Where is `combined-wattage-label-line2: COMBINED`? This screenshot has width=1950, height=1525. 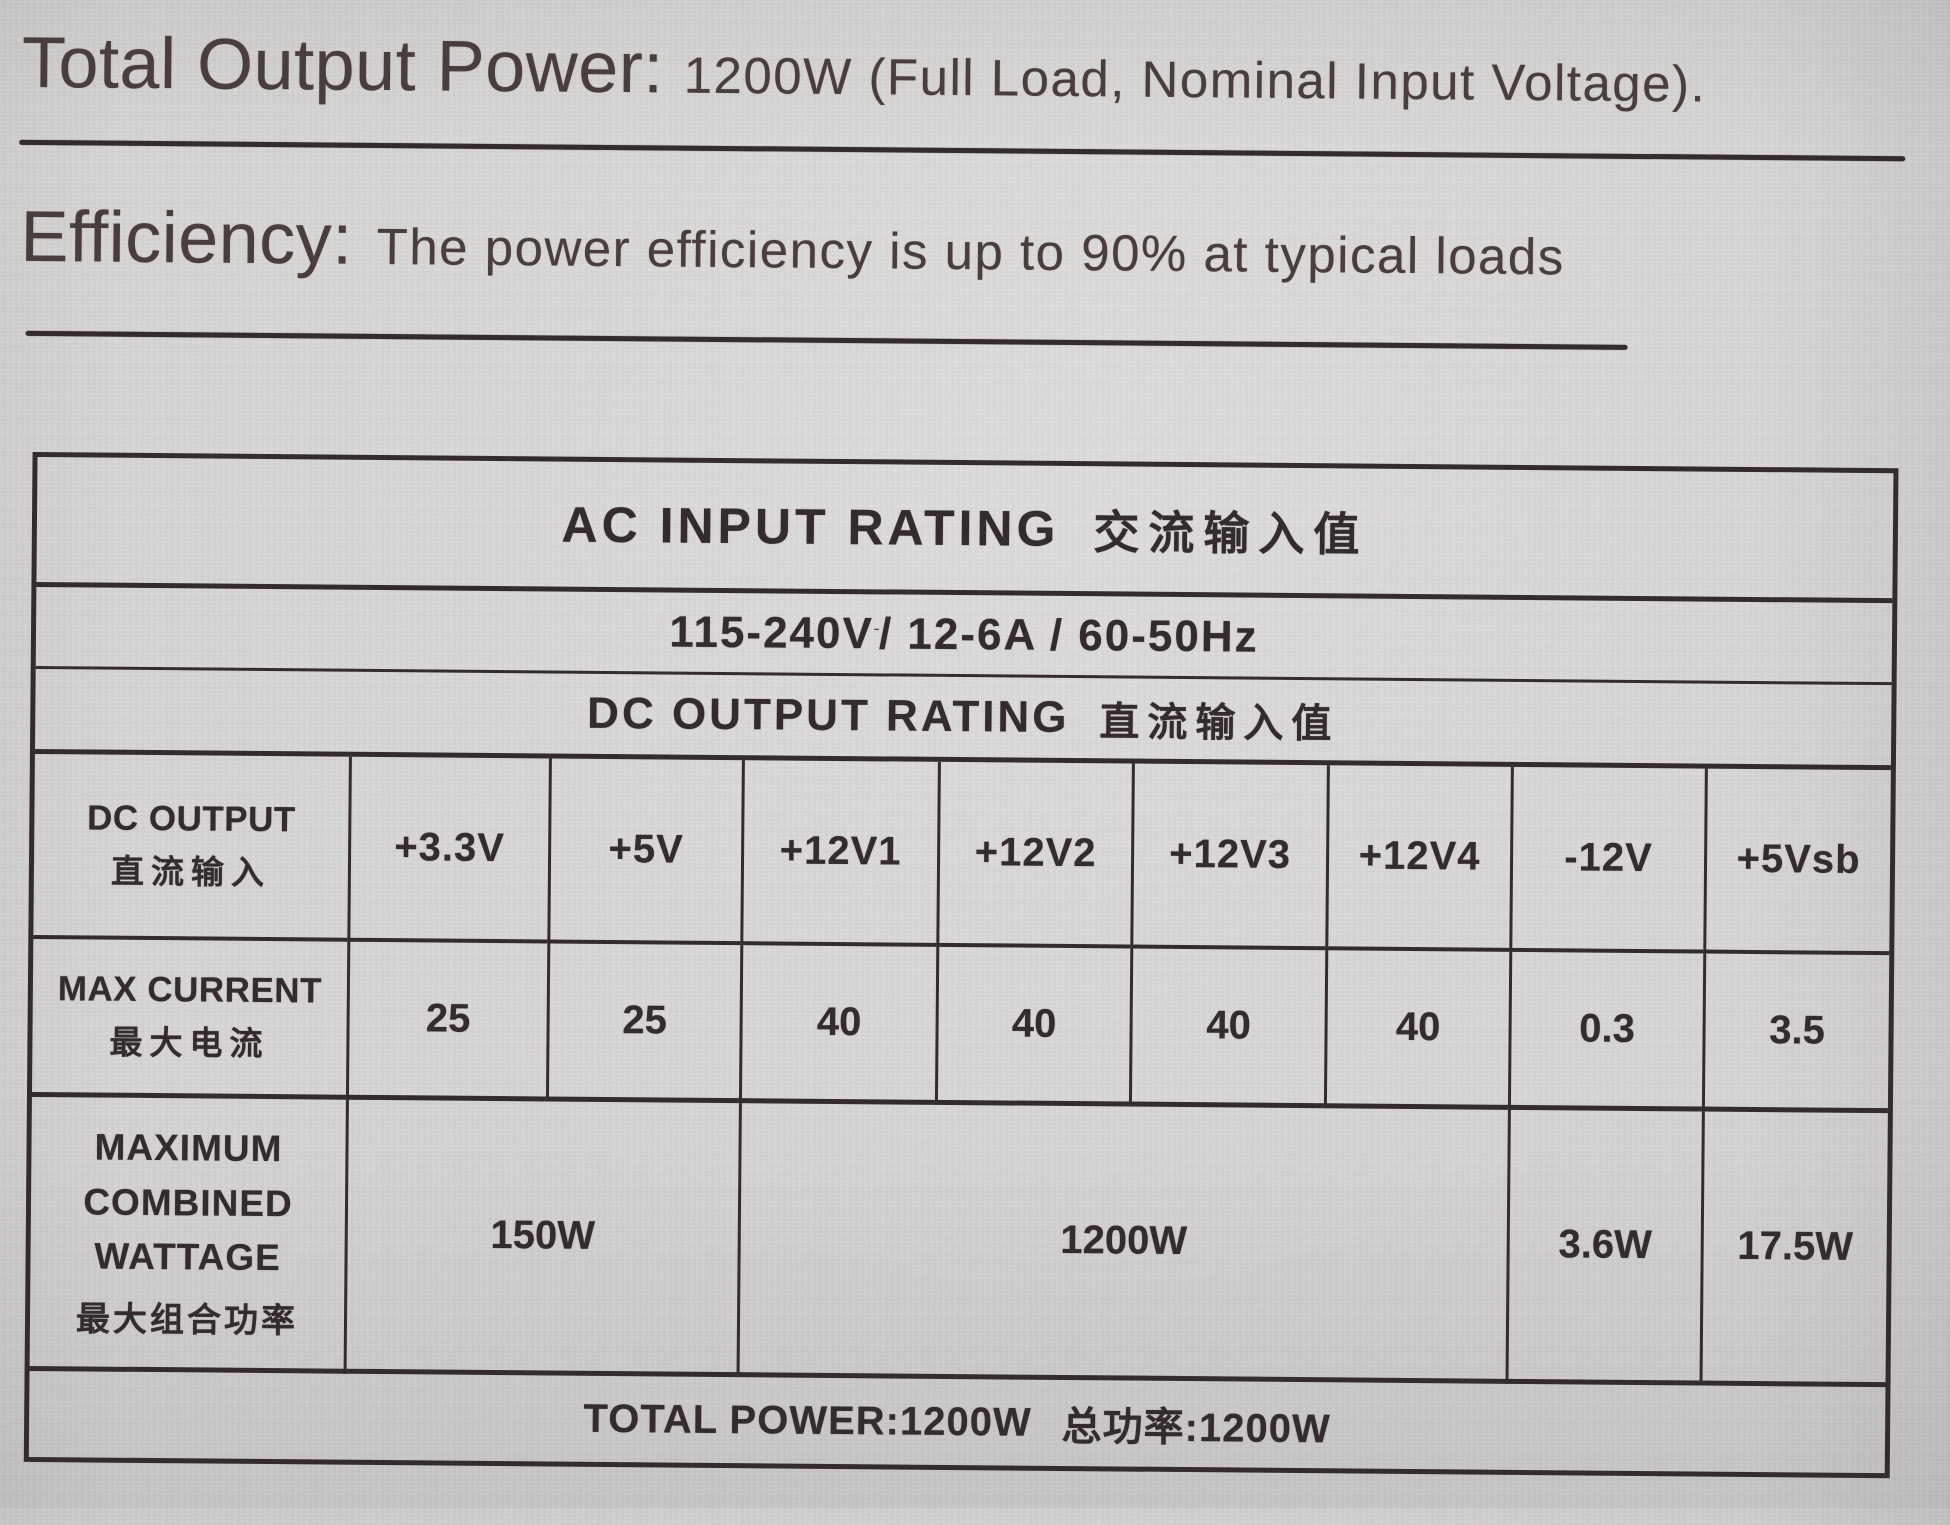 combined-wattage-label-line2: COMBINED is located at coordinates (188, 1202).